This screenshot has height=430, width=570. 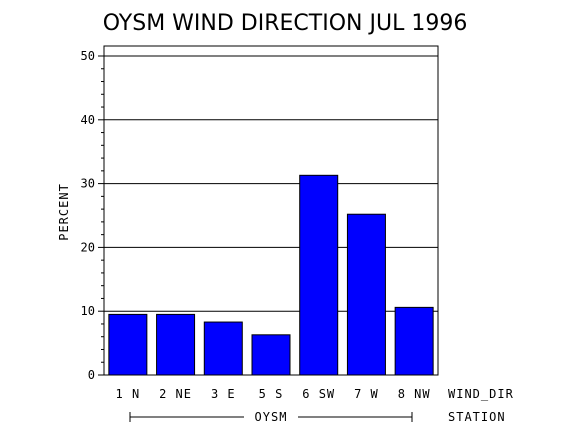 What do you see at coordinates (366, 394) in the screenshot?
I see `x-tick-label: 7 W` at bounding box center [366, 394].